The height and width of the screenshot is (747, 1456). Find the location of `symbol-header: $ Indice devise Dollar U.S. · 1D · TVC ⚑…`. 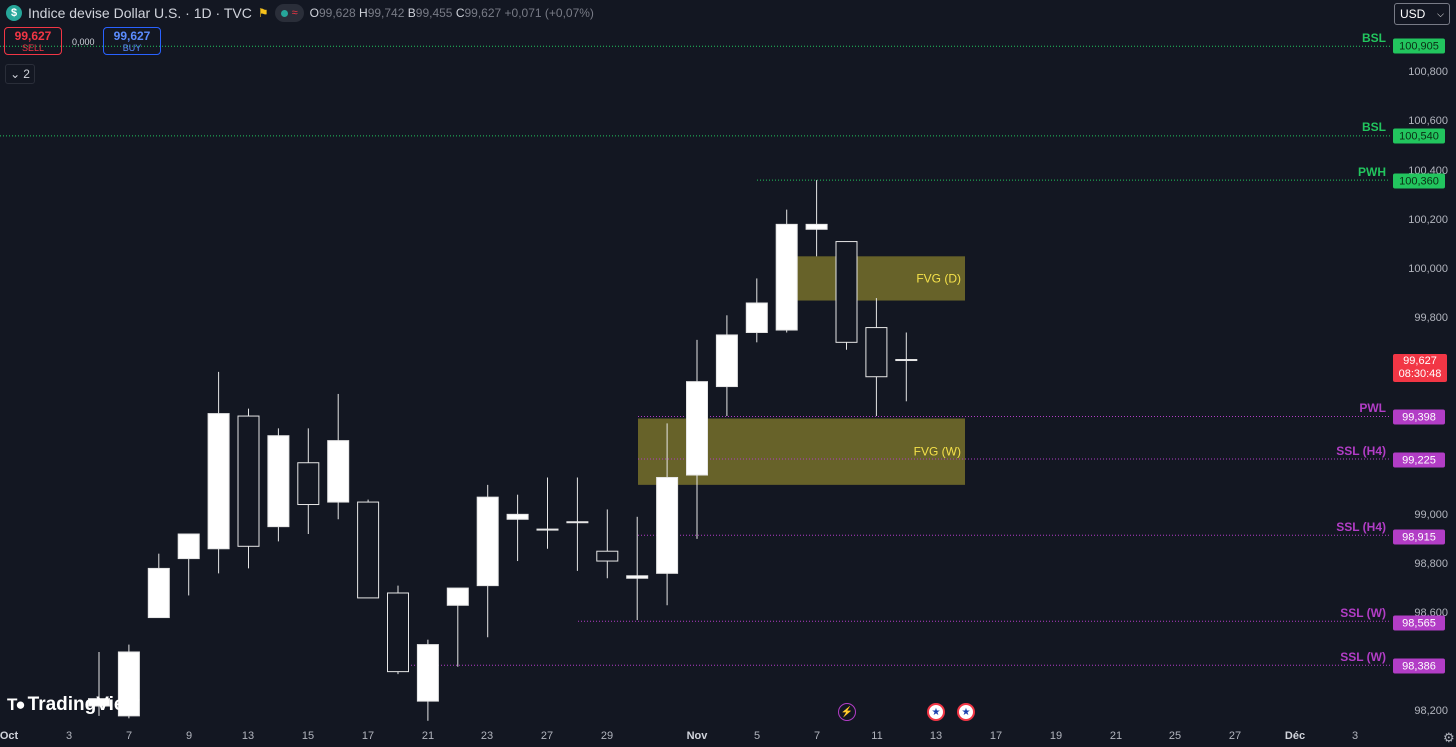

symbol-header: $ Indice devise Dollar U.S. · 1D · TVC ⚑… is located at coordinates (300, 13).